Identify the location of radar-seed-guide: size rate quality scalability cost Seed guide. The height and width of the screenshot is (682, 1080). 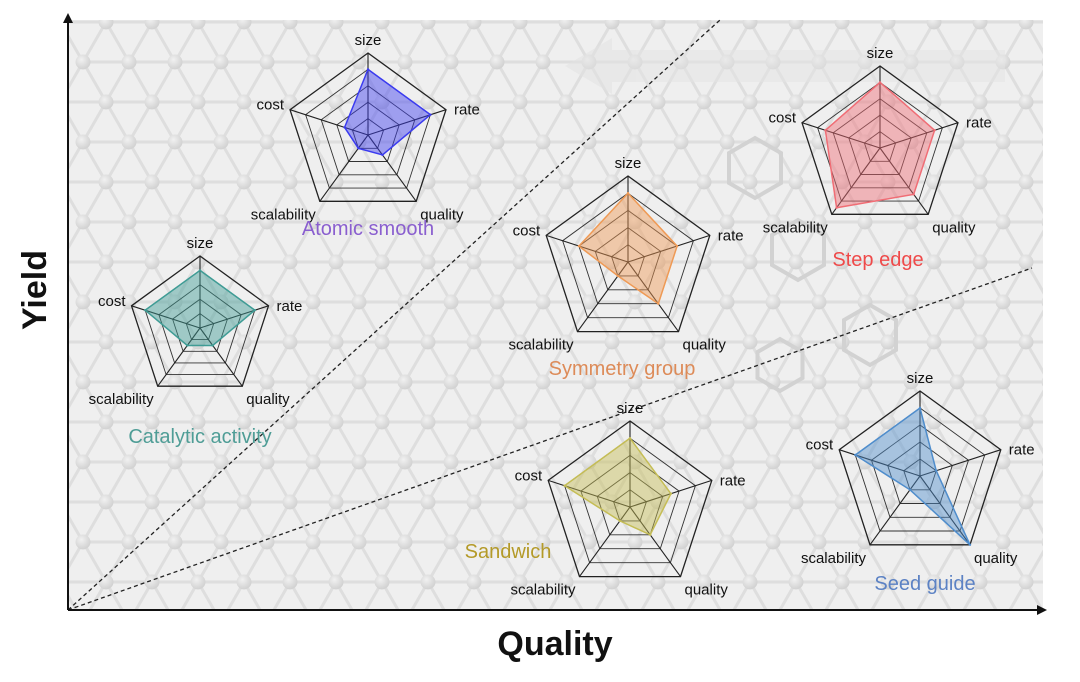
(918, 482).